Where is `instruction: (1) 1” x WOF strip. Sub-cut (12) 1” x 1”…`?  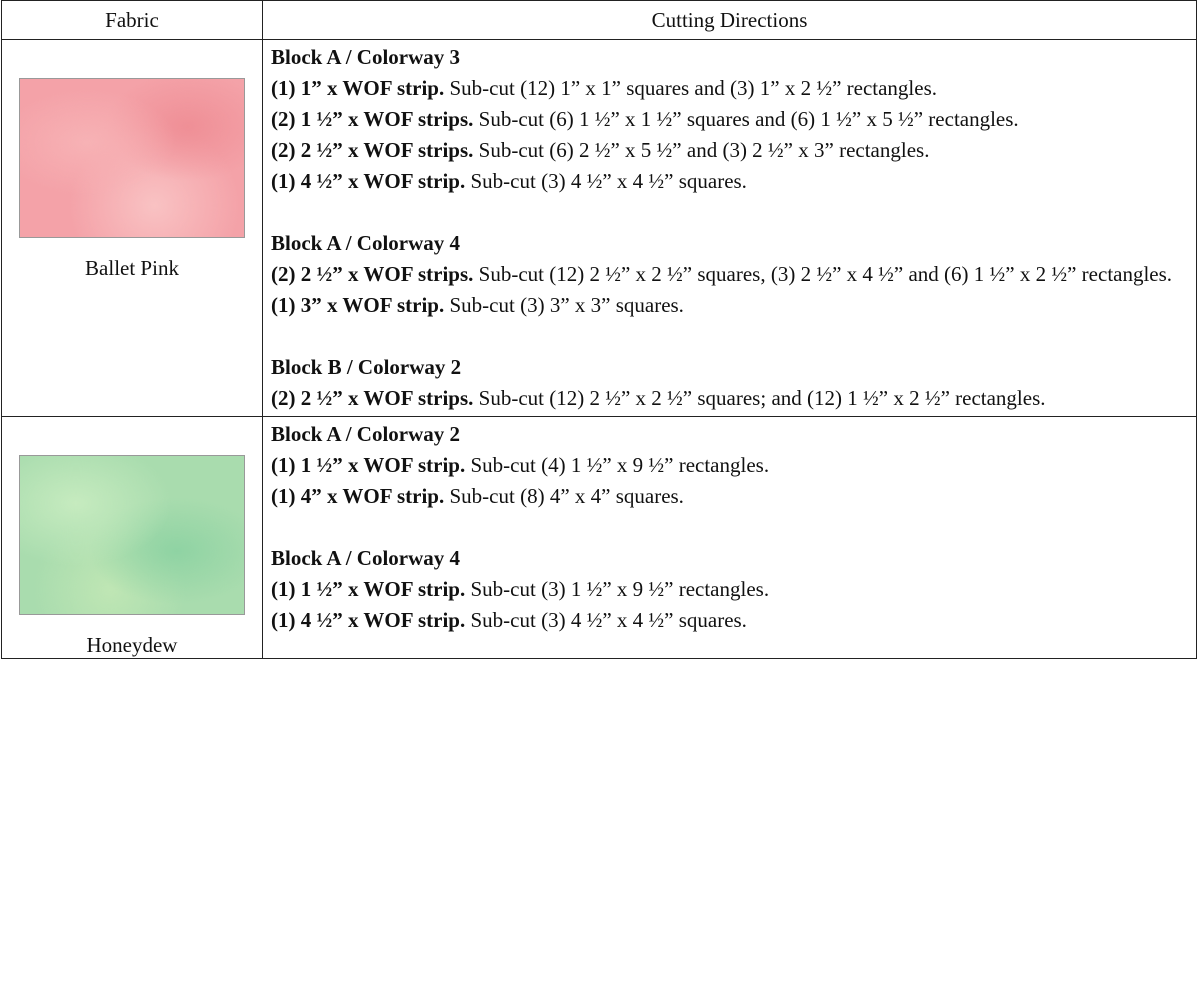 instruction: (1) 1” x WOF strip. Sub-cut (12) 1” x 1”… is located at coordinates (729, 88).